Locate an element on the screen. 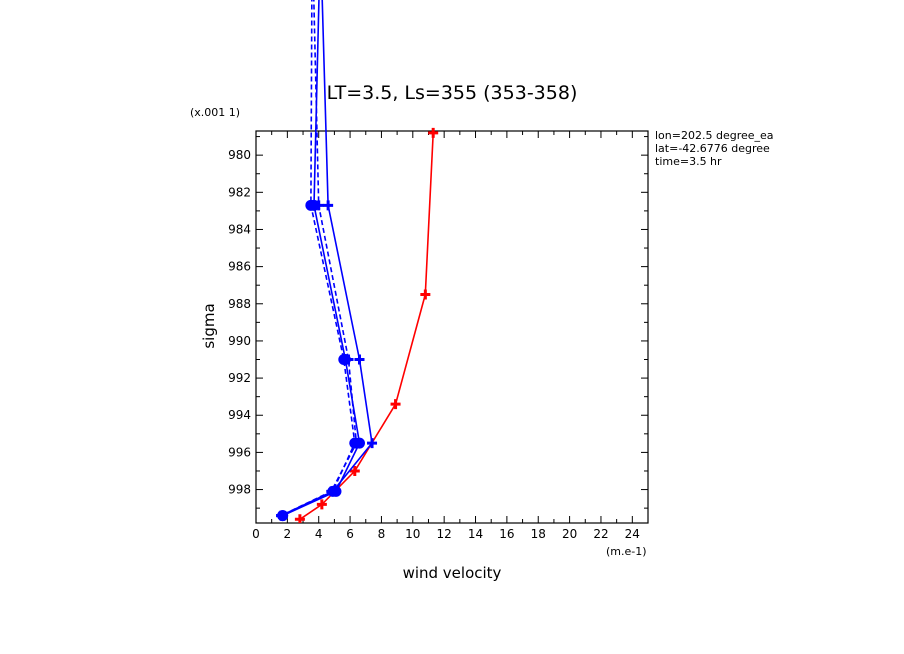 The height and width of the screenshot is (654, 904). x-unit-label: (m.e-1) is located at coordinates (626, 551).